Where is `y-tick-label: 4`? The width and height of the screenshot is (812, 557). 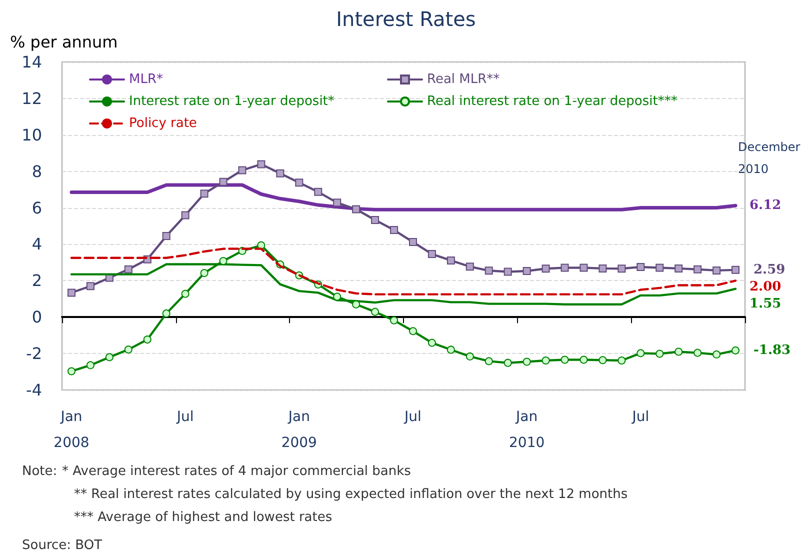
y-tick-label: 4 is located at coordinates (37, 244).